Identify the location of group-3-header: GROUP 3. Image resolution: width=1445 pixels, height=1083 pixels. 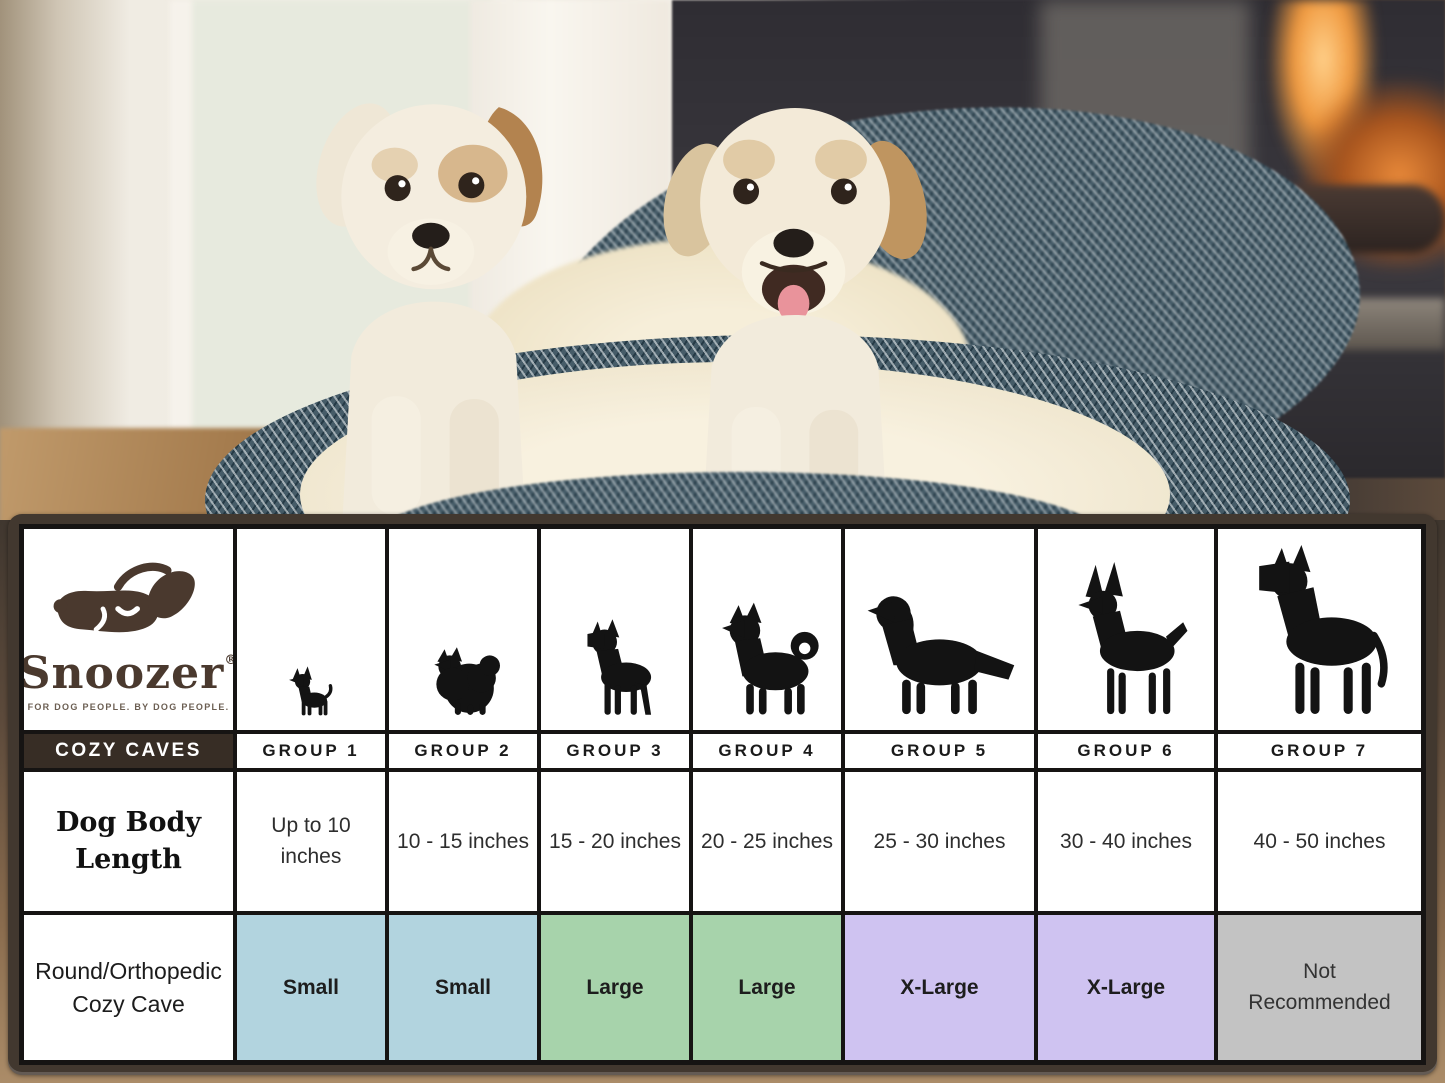
(615, 751).